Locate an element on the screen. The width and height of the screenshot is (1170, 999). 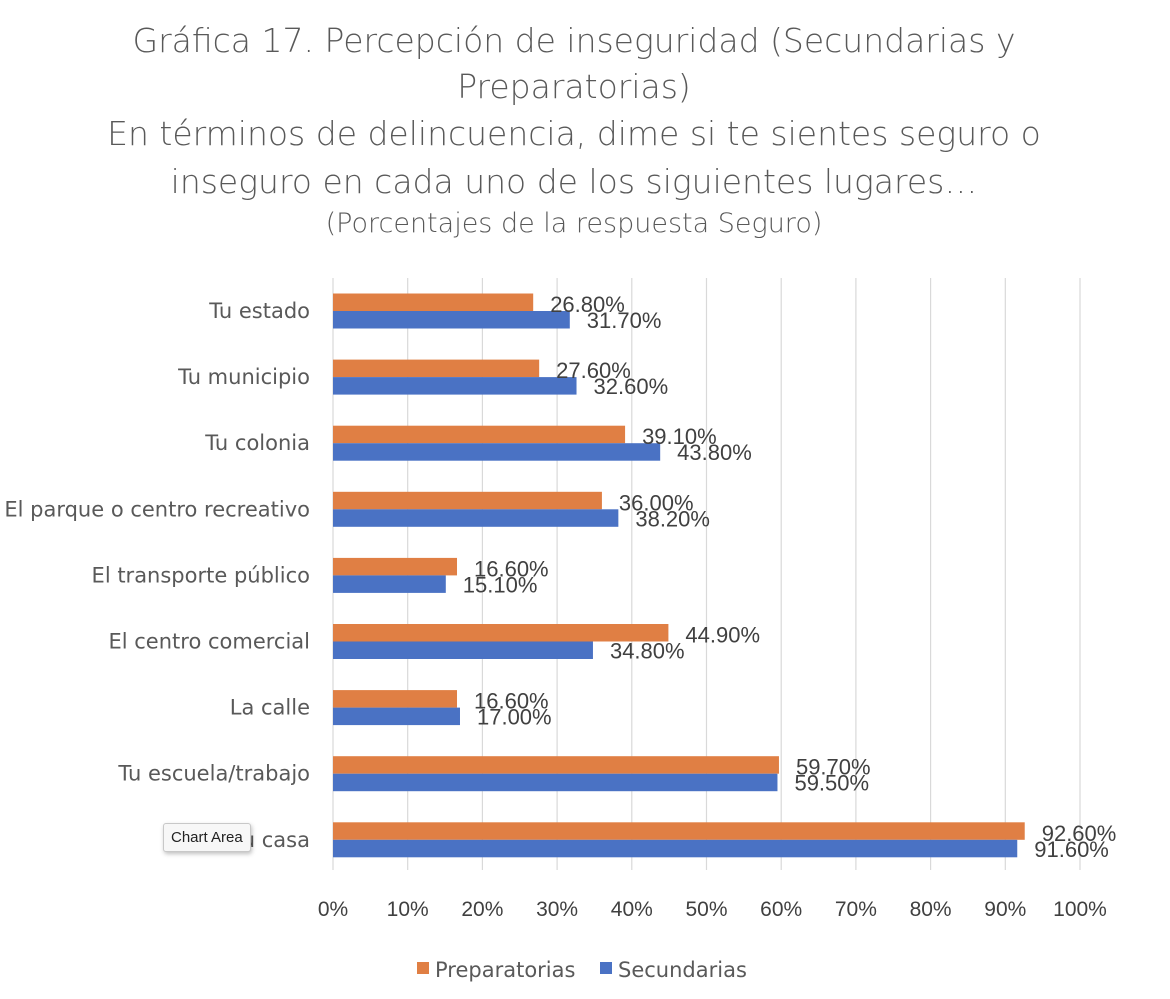
category-label: El transporte público is located at coordinates (201, 575).